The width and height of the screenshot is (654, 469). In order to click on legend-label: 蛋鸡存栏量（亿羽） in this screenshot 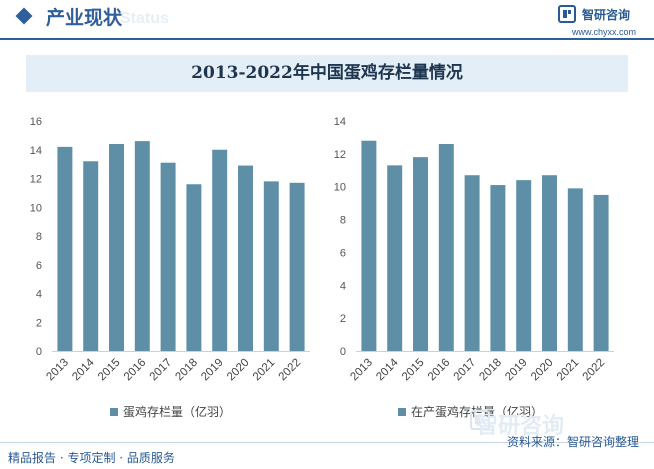, I will do `click(177, 411)`.